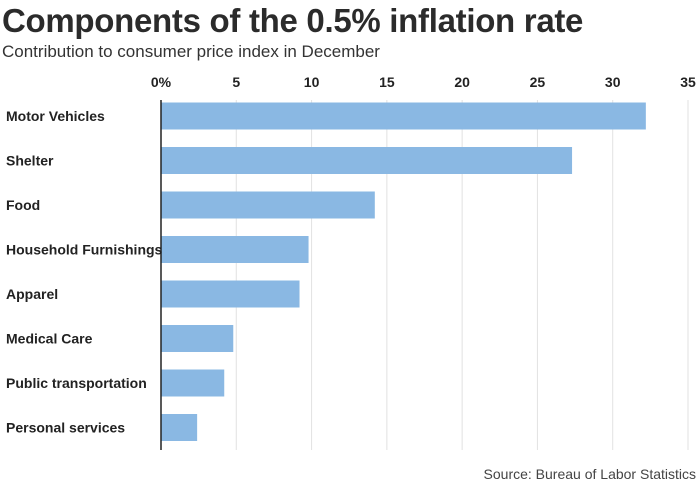  What do you see at coordinates (613, 82) in the screenshot?
I see `x-tick-label: 30` at bounding box center [613, 82].